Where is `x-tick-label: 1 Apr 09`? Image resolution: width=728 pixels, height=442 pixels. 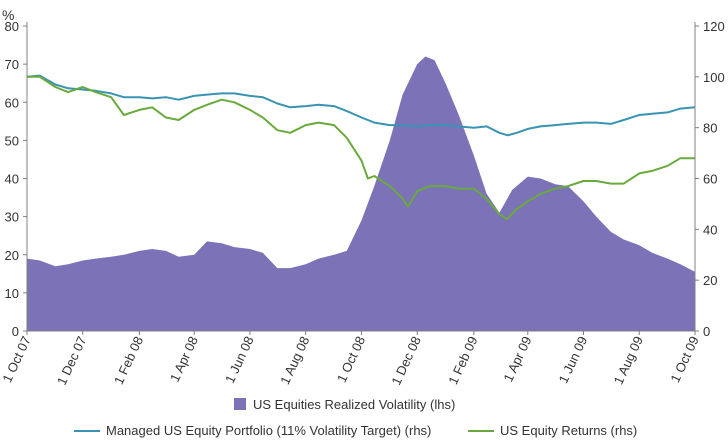 x-tick-label: 1 Apr 09 is located at coordinates (517, 359).